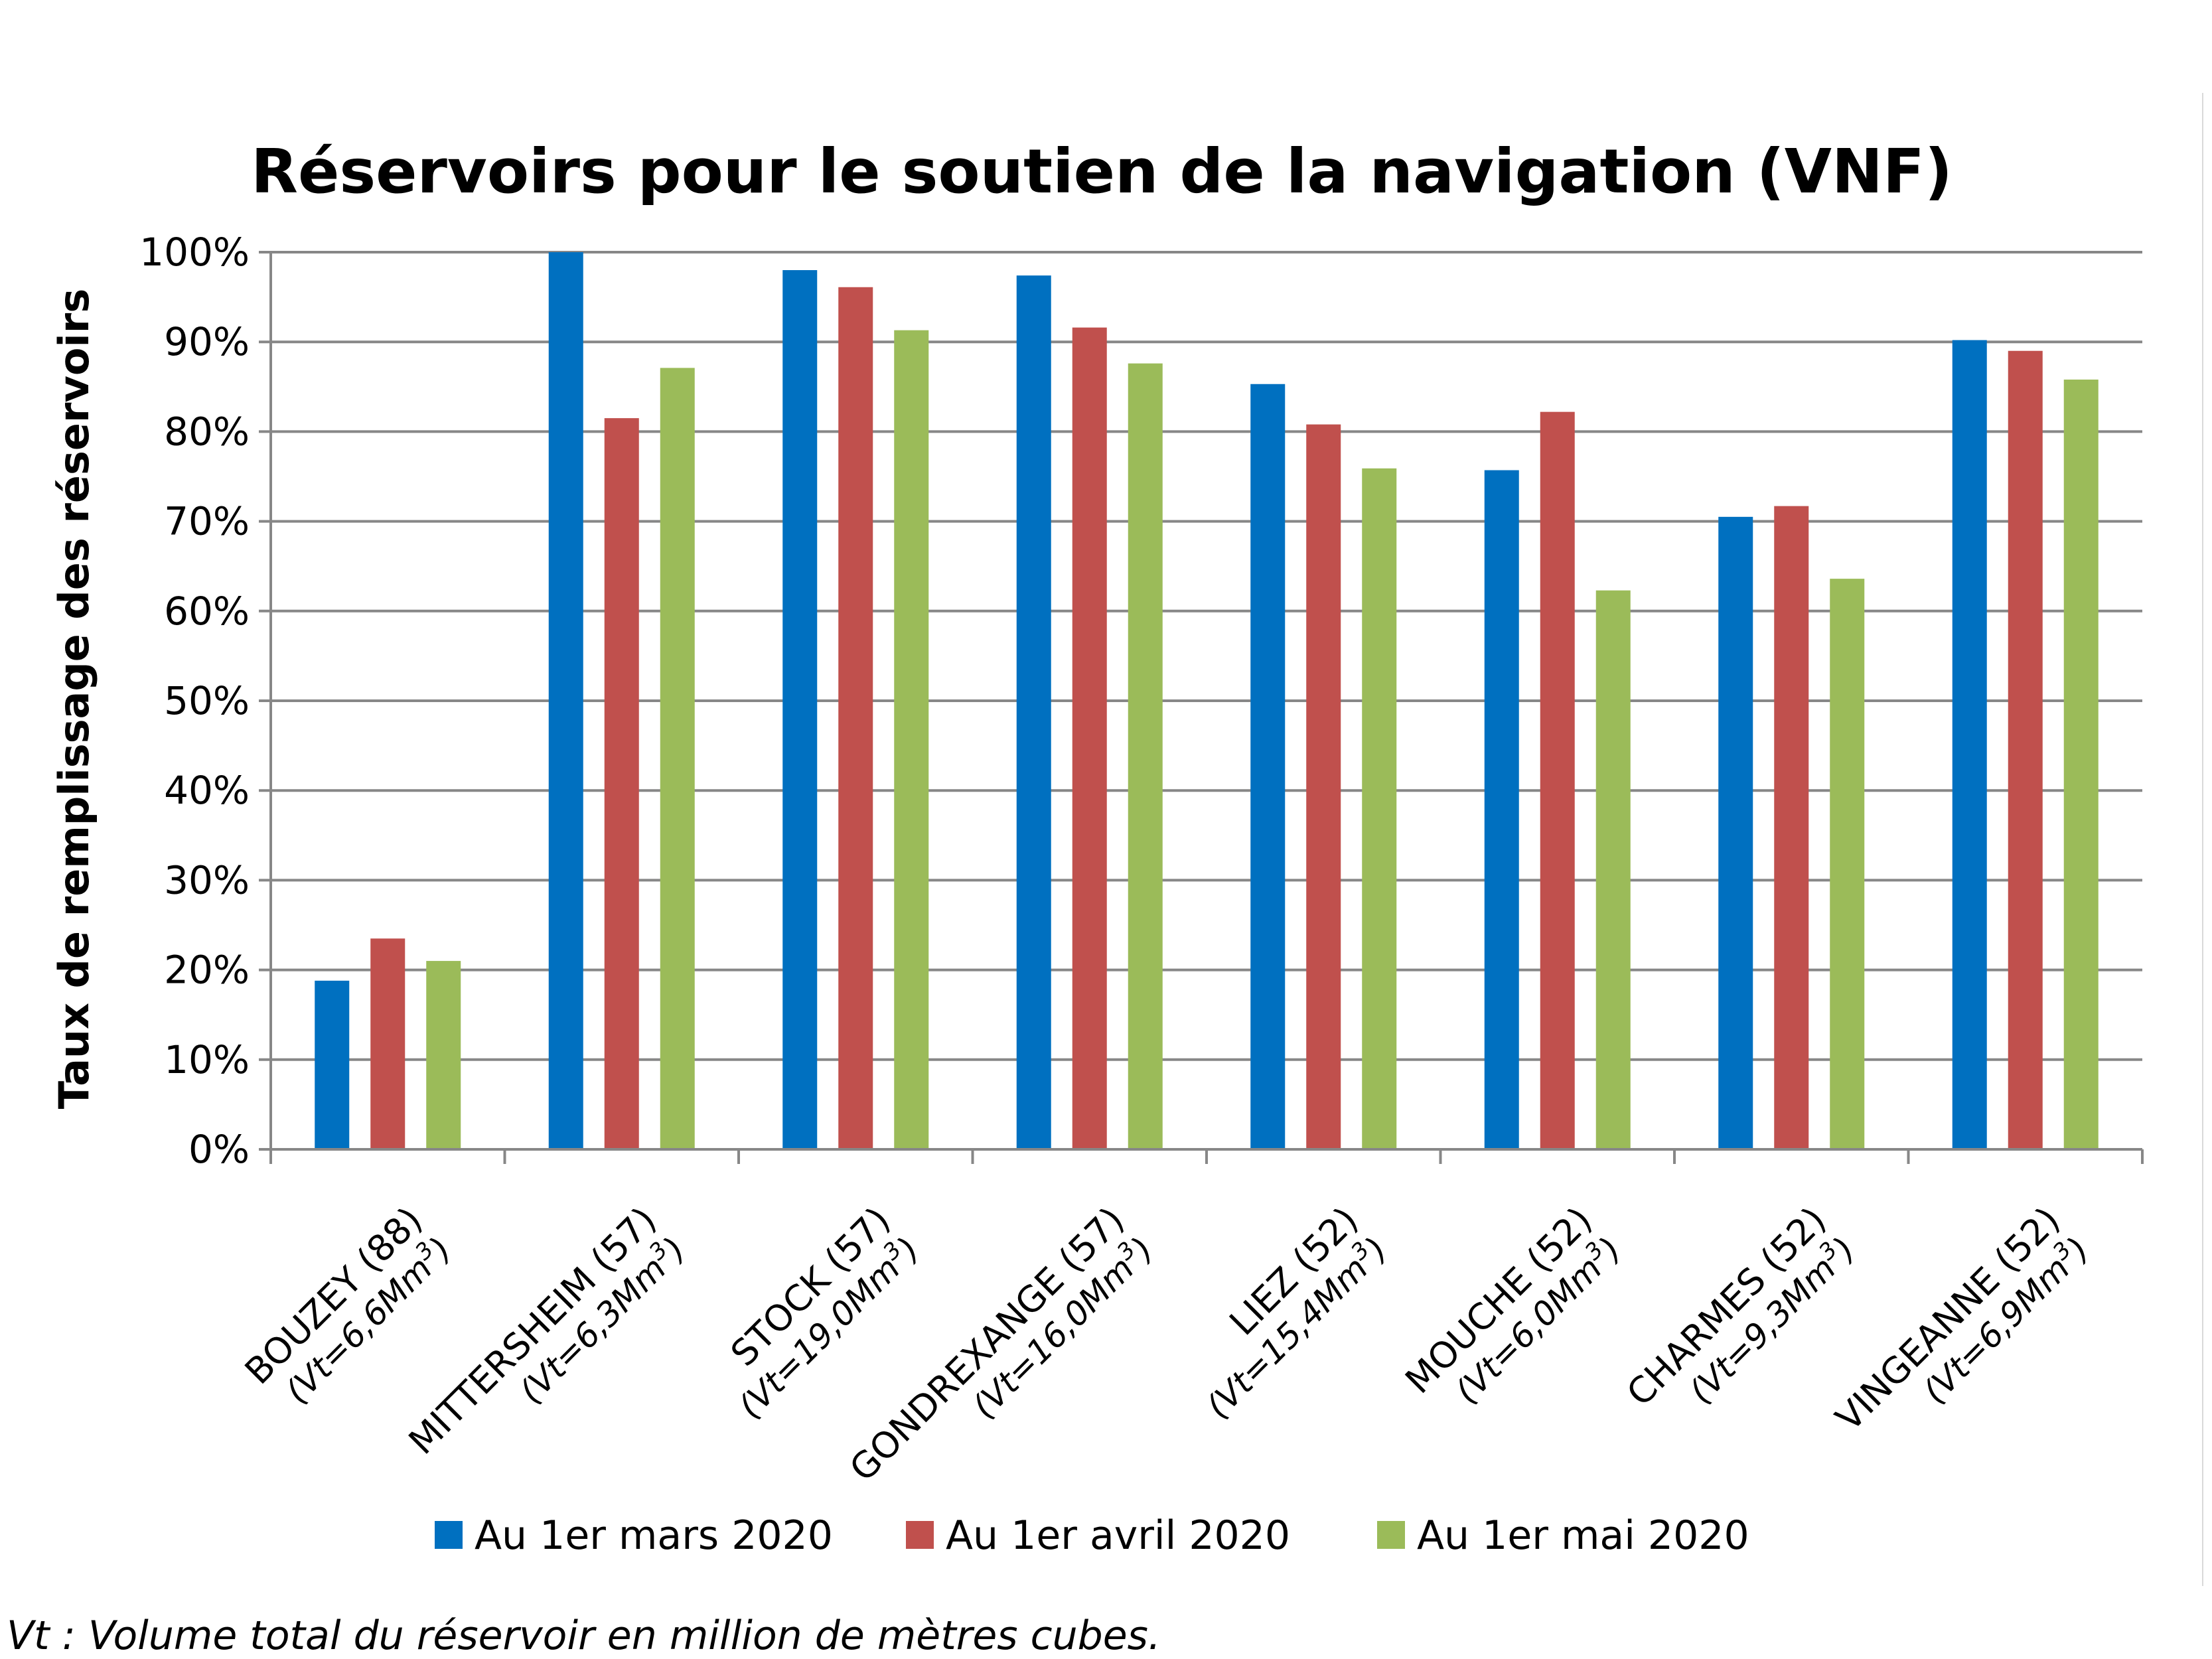  Describe the element at coordinates (207, 879) in the screenshot. I see `y-tick-label: 30%` at that location.